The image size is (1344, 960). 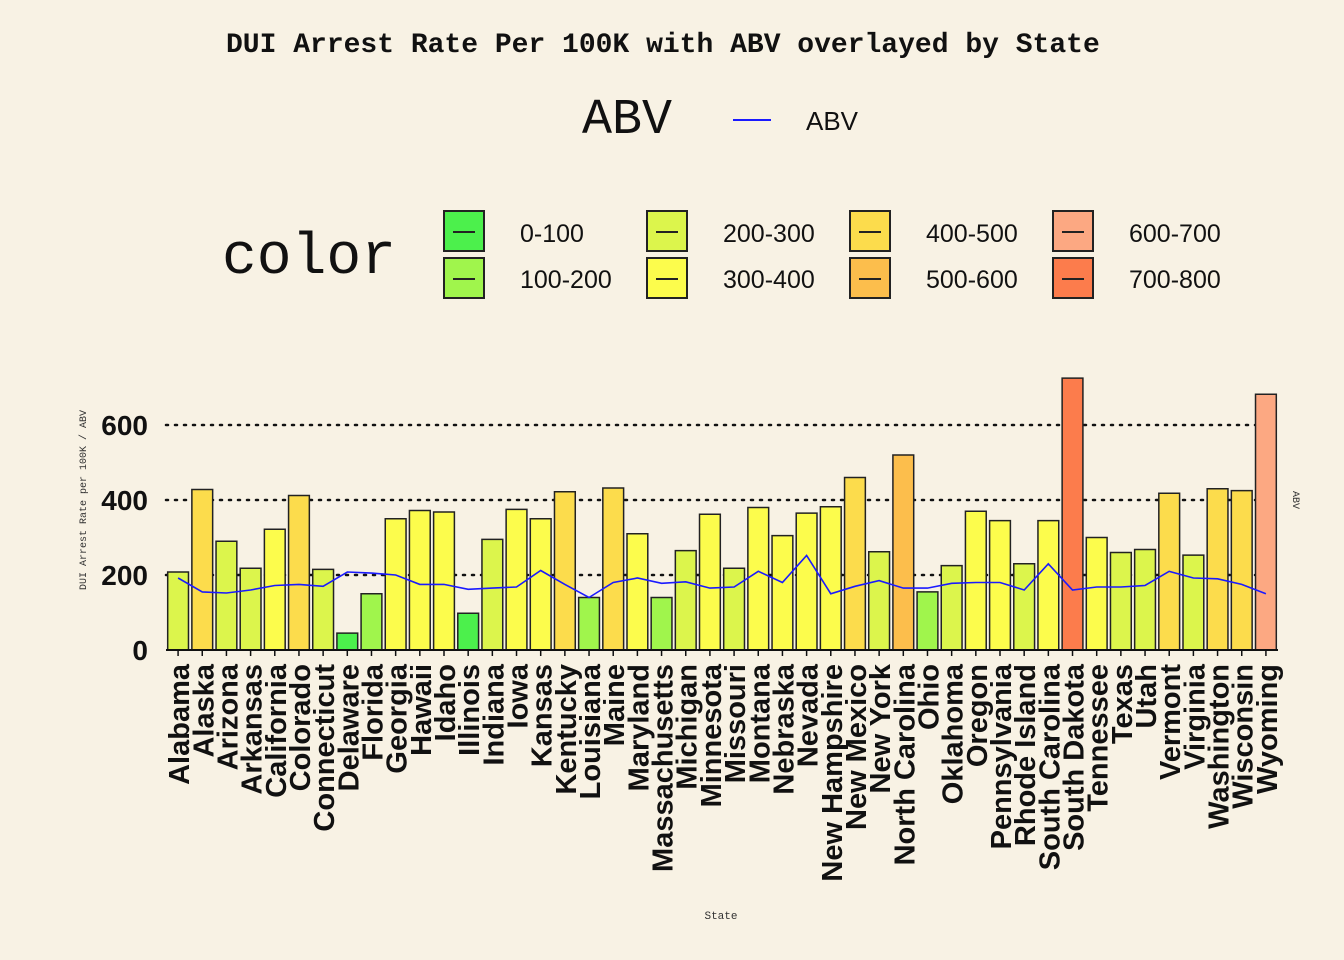 What do you see at coordinates (832, 121) in the screenshot?
I see `abv-legend-label: ABV` at bounding box center [832, 121].